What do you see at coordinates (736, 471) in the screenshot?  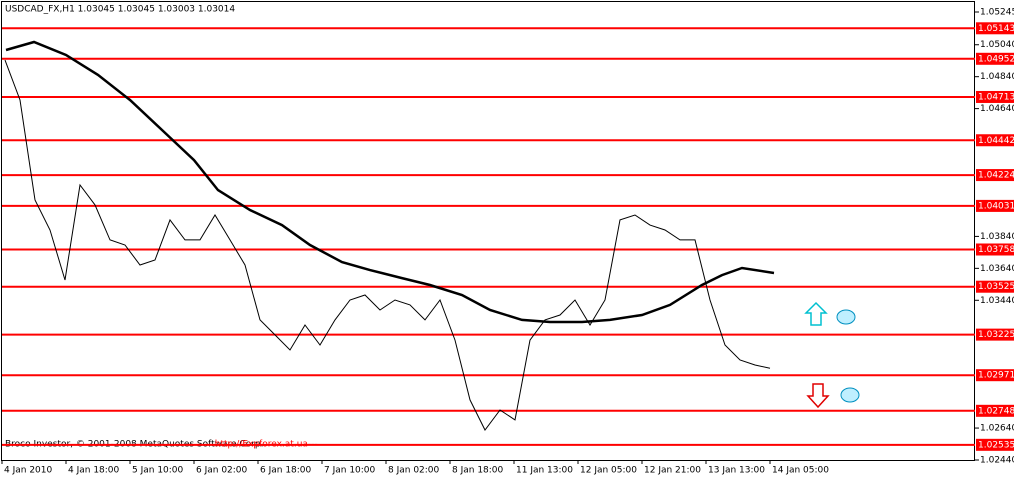 I see `x-tick-label: 13 Jan 13:00` at bounding box center [736, 471].